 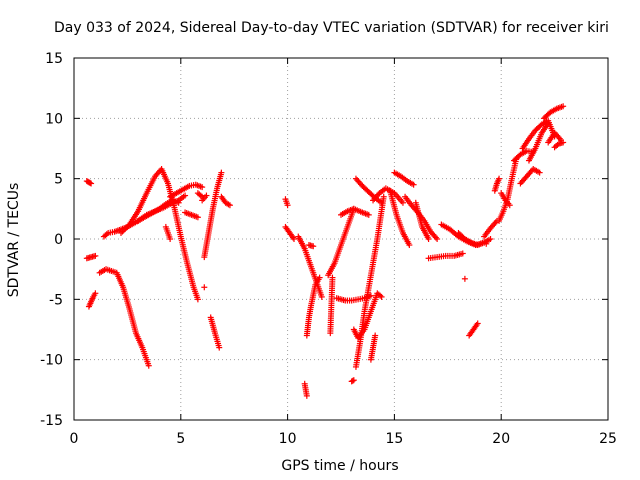 I want to click on y-tick-label: 0, so click(x=58, y=240).